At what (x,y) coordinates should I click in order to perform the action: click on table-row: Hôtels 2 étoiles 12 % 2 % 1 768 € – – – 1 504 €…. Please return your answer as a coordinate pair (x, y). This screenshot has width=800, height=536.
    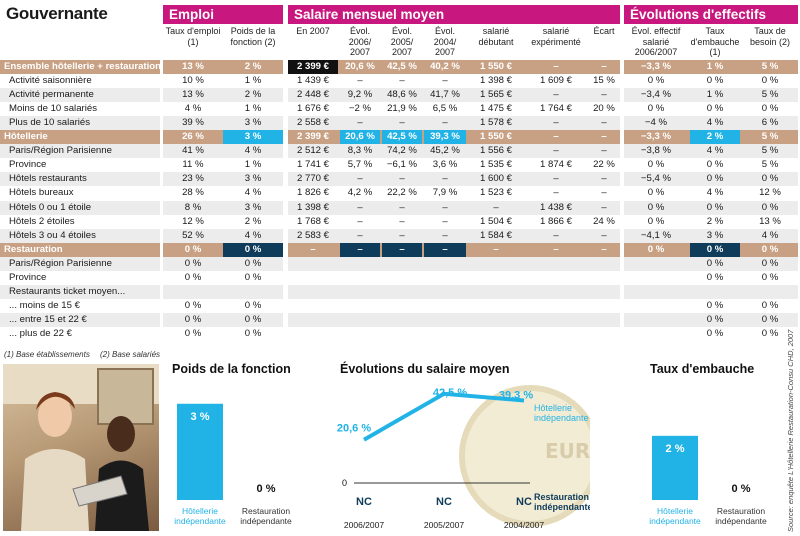
    Looking at the image, I should click on (399, 222).